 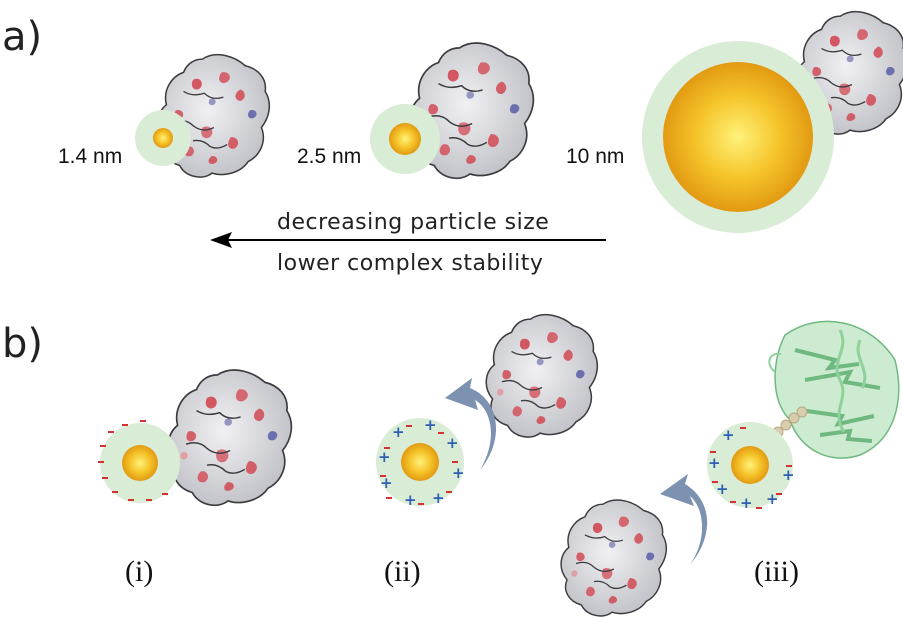 I want to click on size-label: 10 nm, so click(x=595, y=156).